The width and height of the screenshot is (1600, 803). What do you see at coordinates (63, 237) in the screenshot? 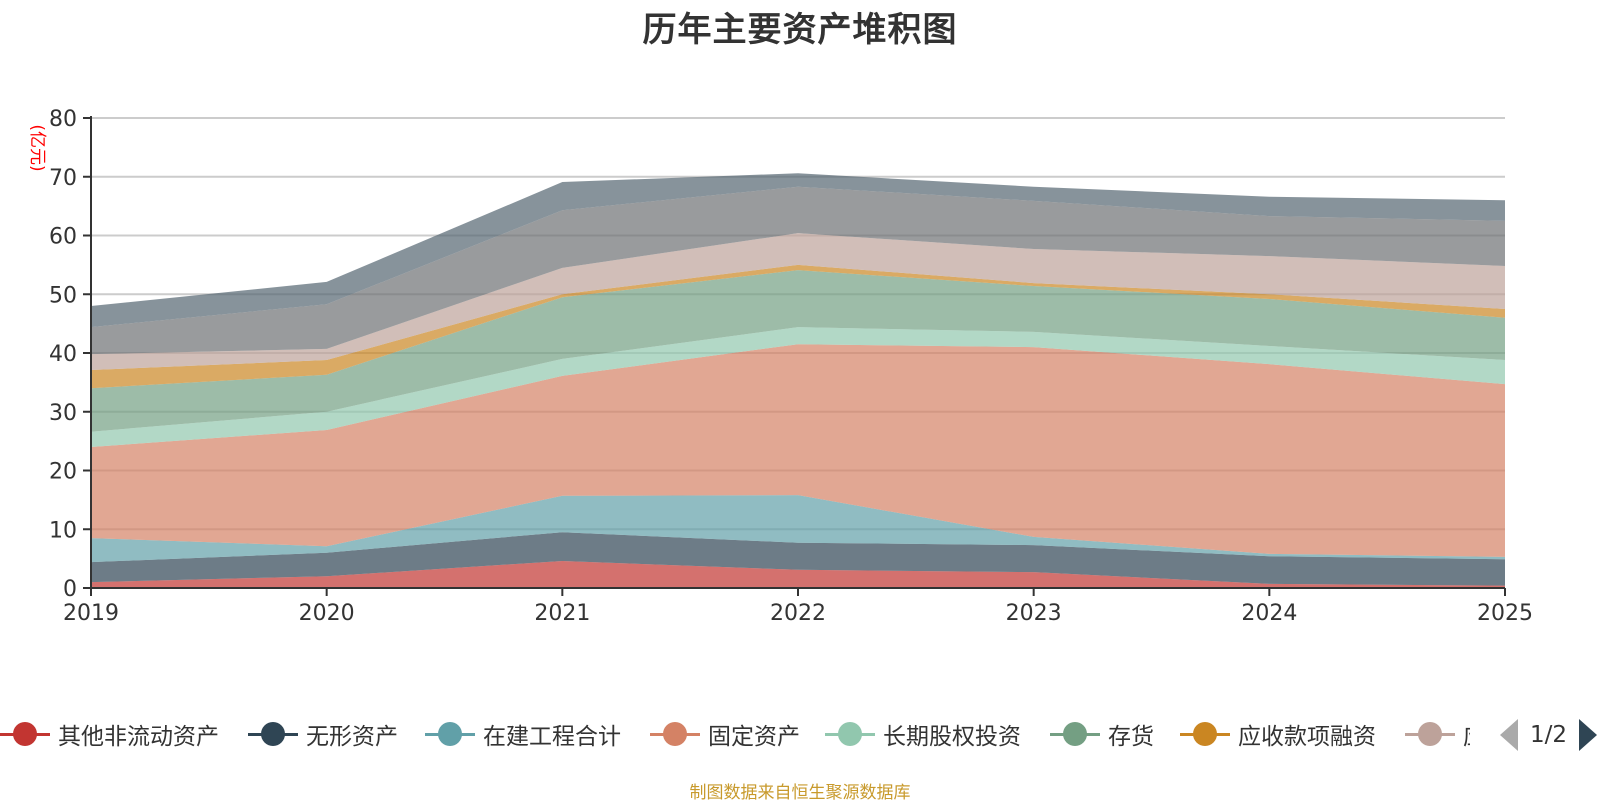
I see `y-tick-label: 60` at bounding box center [63, 237].